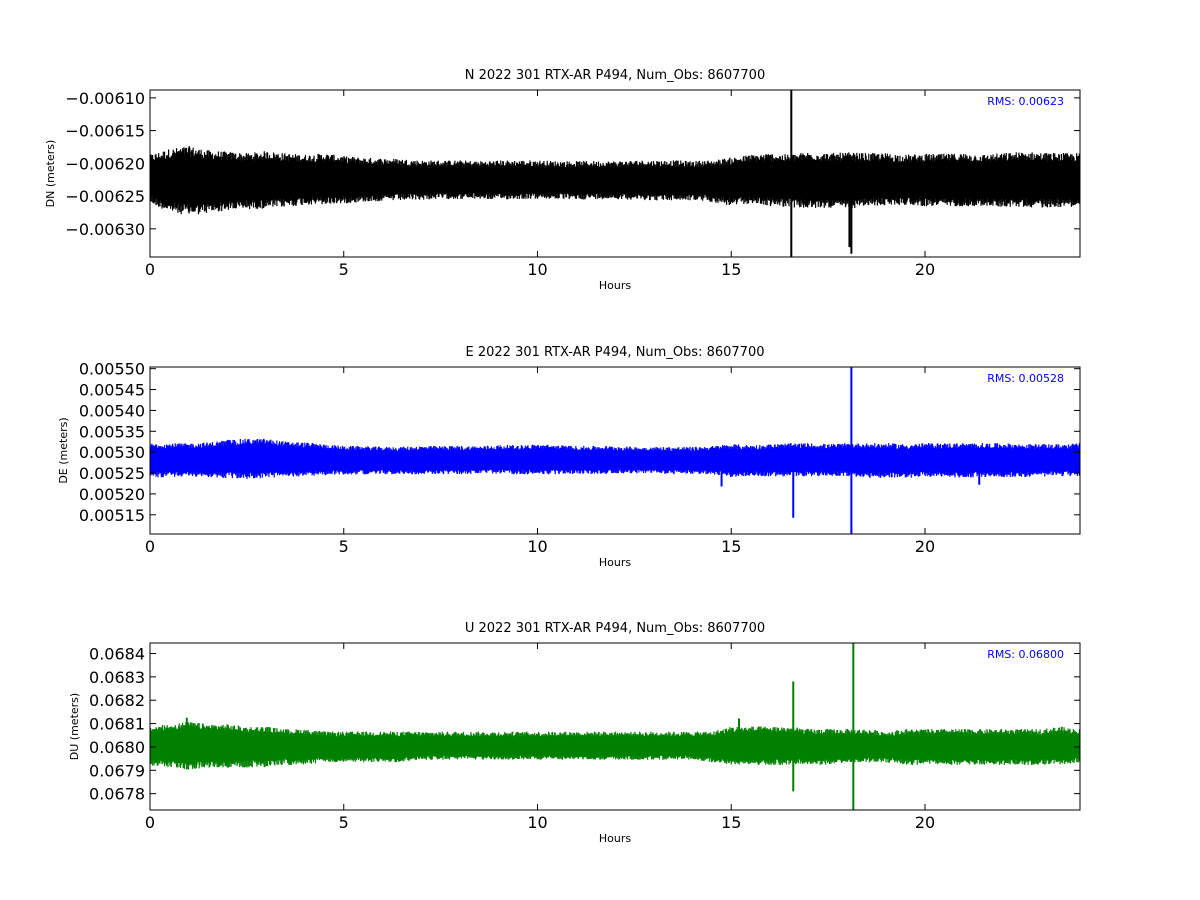  What do you see at coordinates (537, 546) in the screenshot?
I see `east-xtick-label: 10` at bounding box center [537, 546].